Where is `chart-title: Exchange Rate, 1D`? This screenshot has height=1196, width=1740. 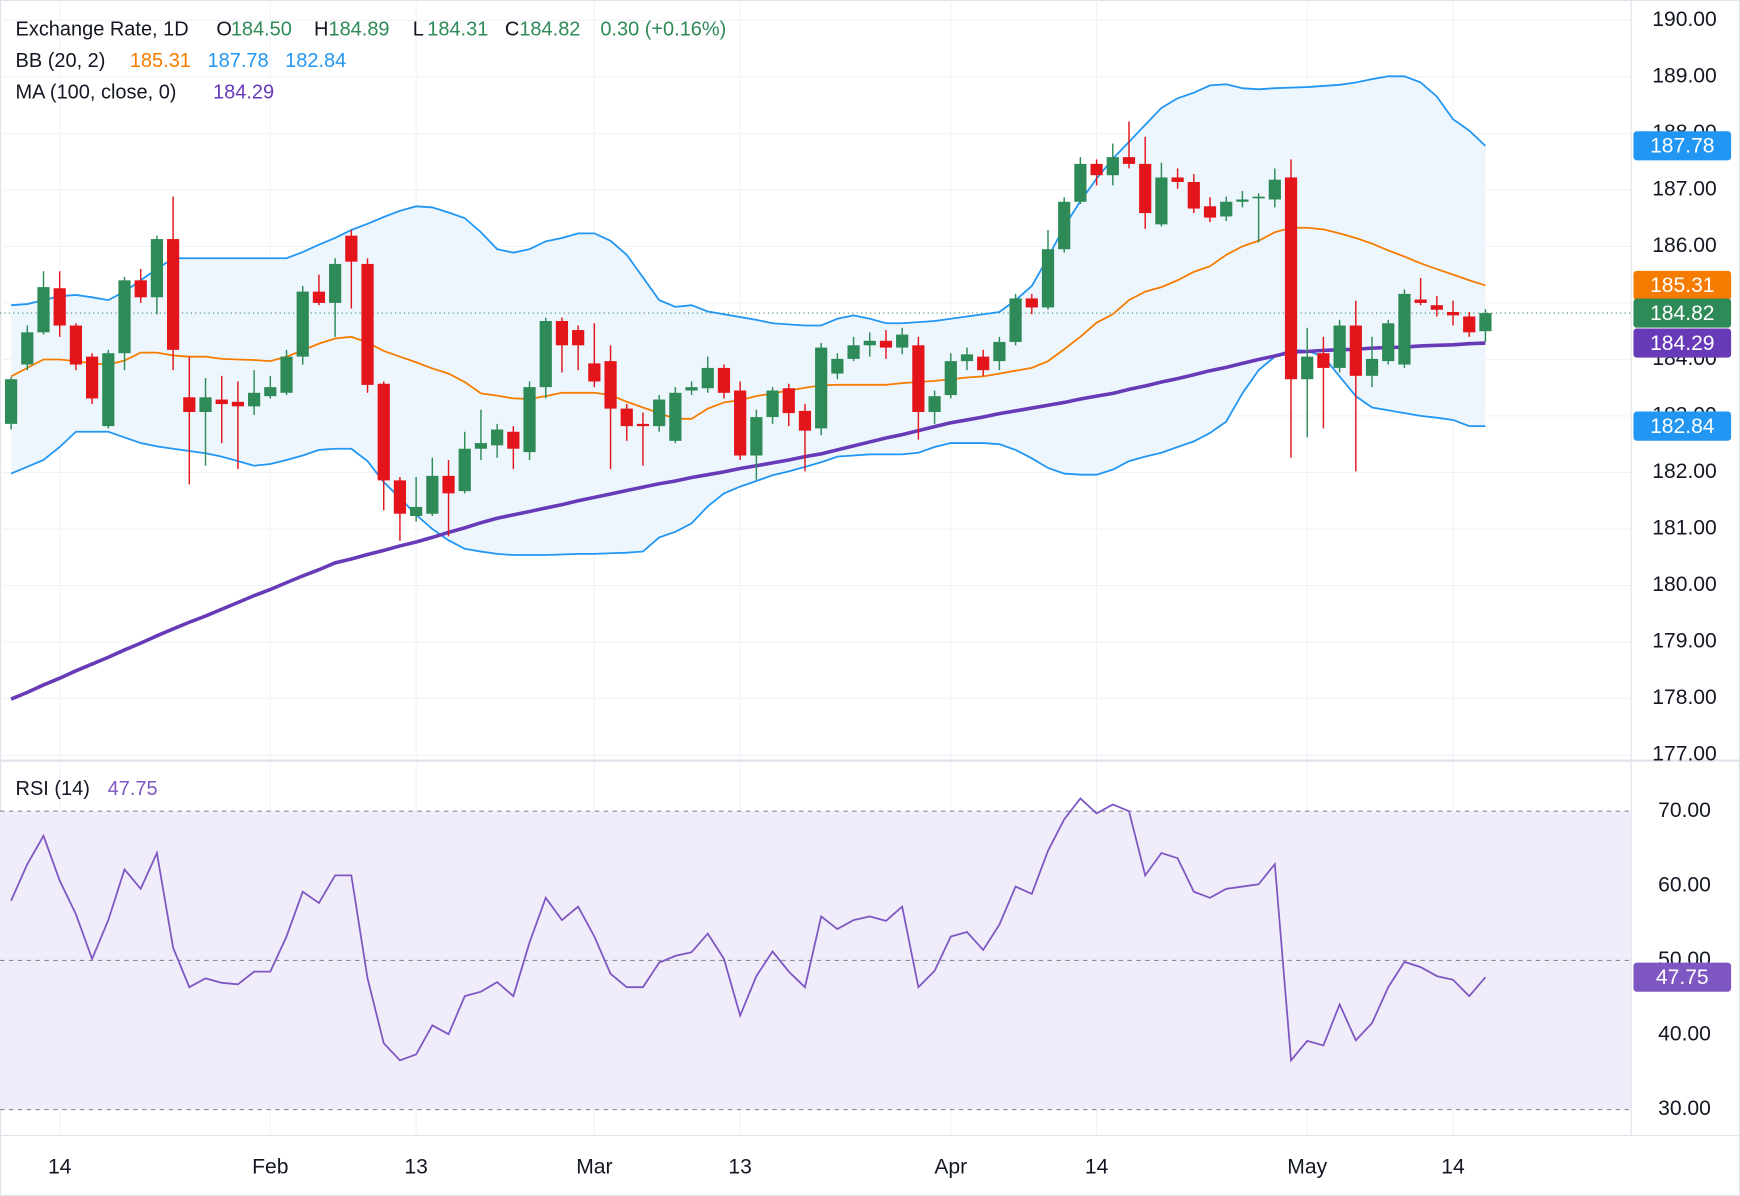
chart-title: Exchange Rate, 1D is located at coordinates (102, 30).